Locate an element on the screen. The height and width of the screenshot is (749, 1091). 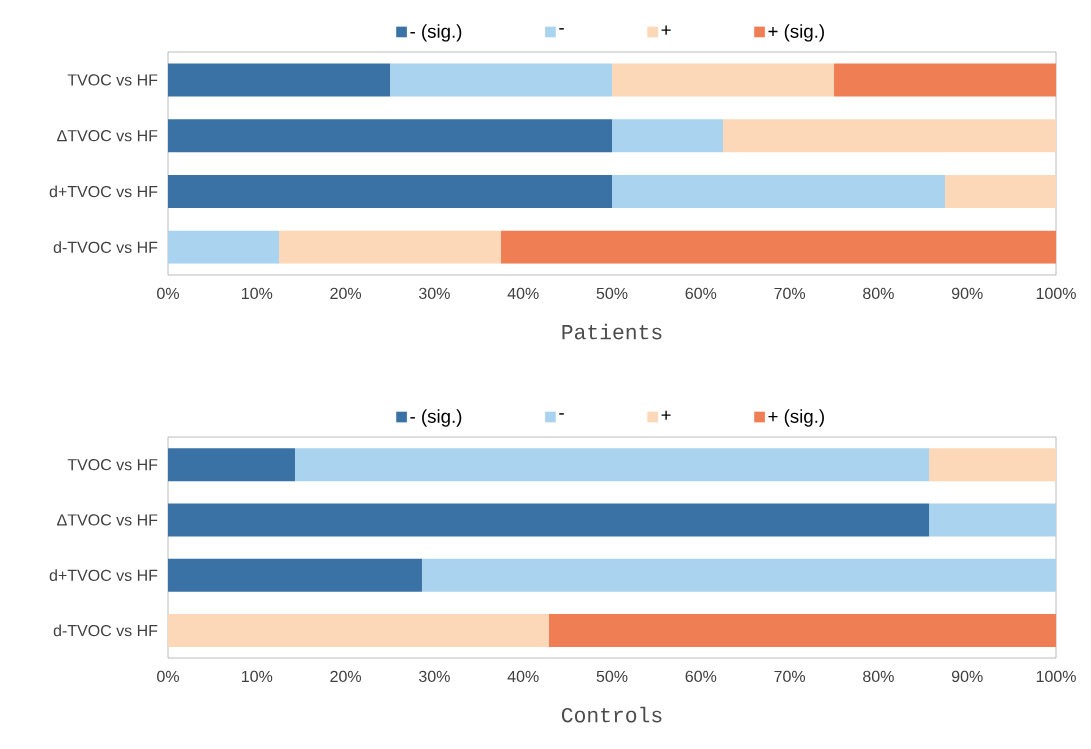
text: Patients is located at coordinates (612, 331).